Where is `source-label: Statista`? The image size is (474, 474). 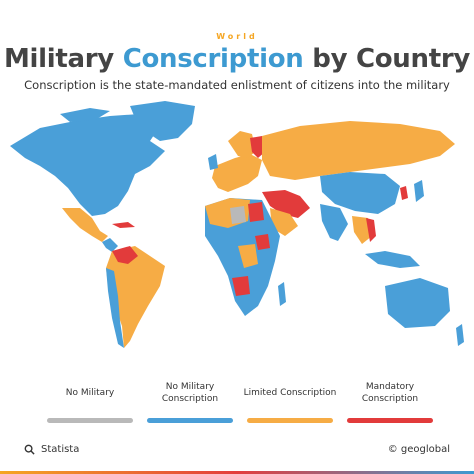 source-label: Statista is located at coordinates (60, 449).